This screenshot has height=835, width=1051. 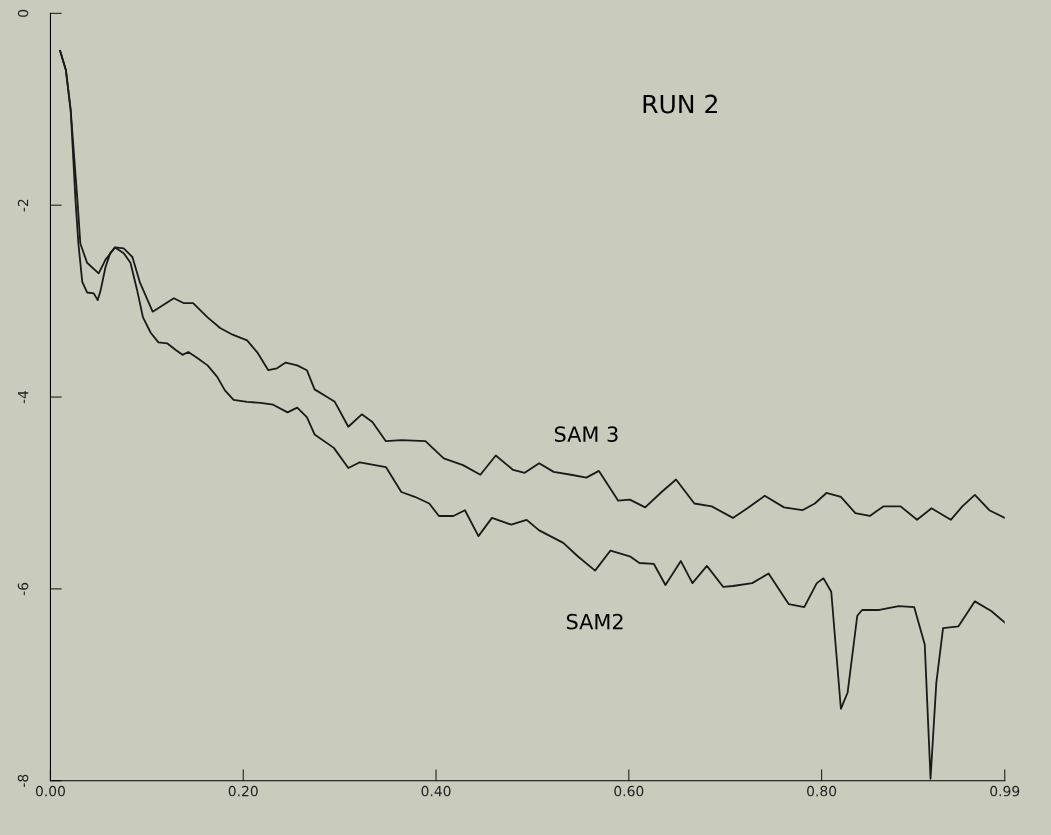 What do you see at coordinates (23, 589) in the screenshot?
I see `y-tick-label: -6` at bounding box center [23, 589].